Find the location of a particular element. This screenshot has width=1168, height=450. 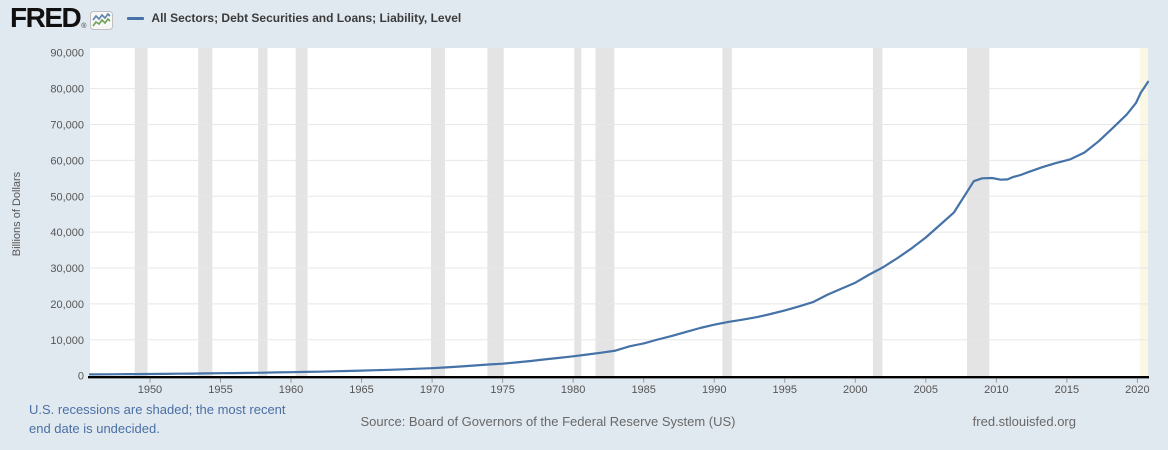

y-tick-label: 70,000 is located at coordinates (67, 125).